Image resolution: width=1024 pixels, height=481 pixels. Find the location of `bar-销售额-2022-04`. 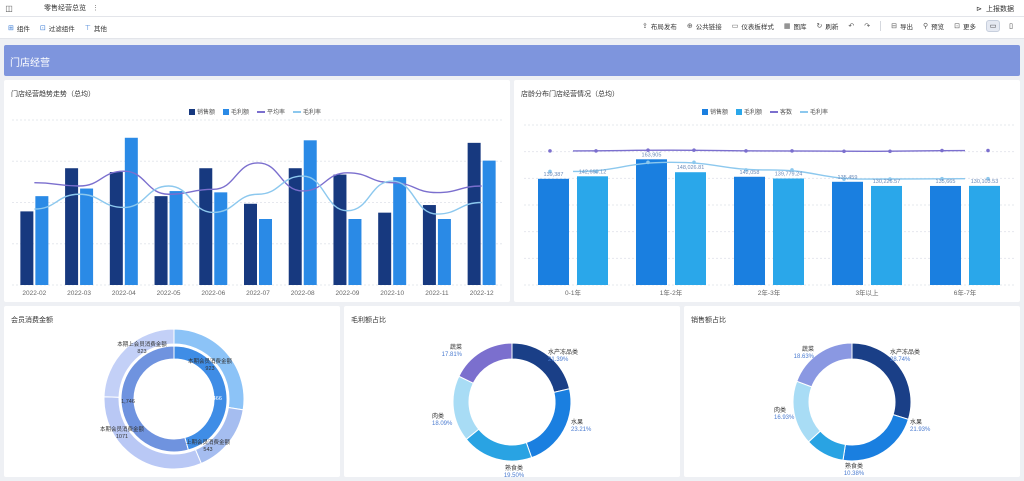

bar-销售额-2022-04 is located at coordinates (116, 228).